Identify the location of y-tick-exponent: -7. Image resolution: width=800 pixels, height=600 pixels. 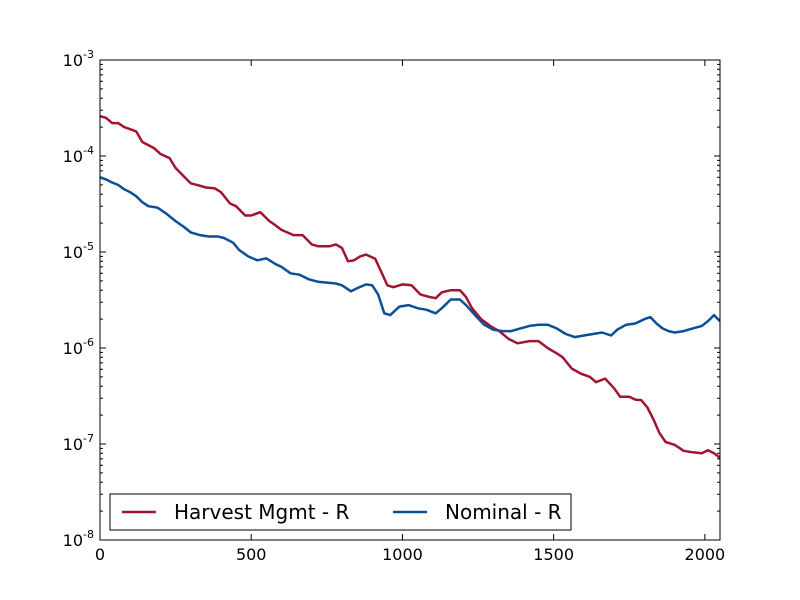
(88, 438).